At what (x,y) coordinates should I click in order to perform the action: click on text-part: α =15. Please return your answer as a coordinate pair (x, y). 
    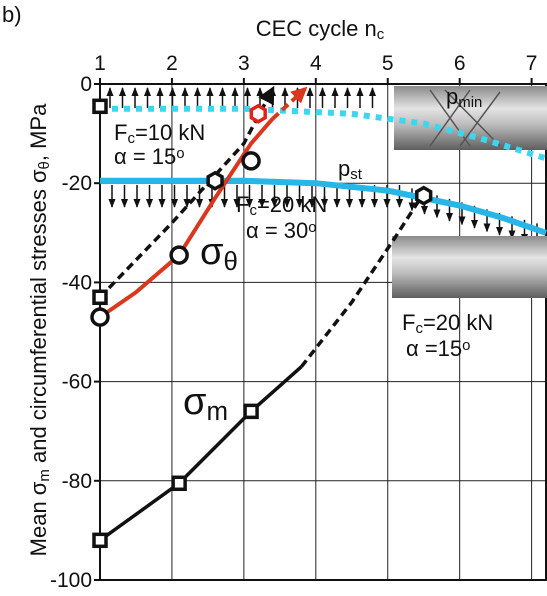
    Looking at the image, I should click on (434, 348).